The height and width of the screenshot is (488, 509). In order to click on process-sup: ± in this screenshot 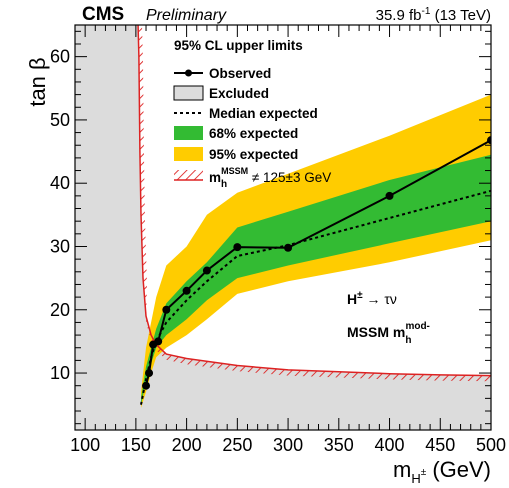, I will do `click(360, 295)`.